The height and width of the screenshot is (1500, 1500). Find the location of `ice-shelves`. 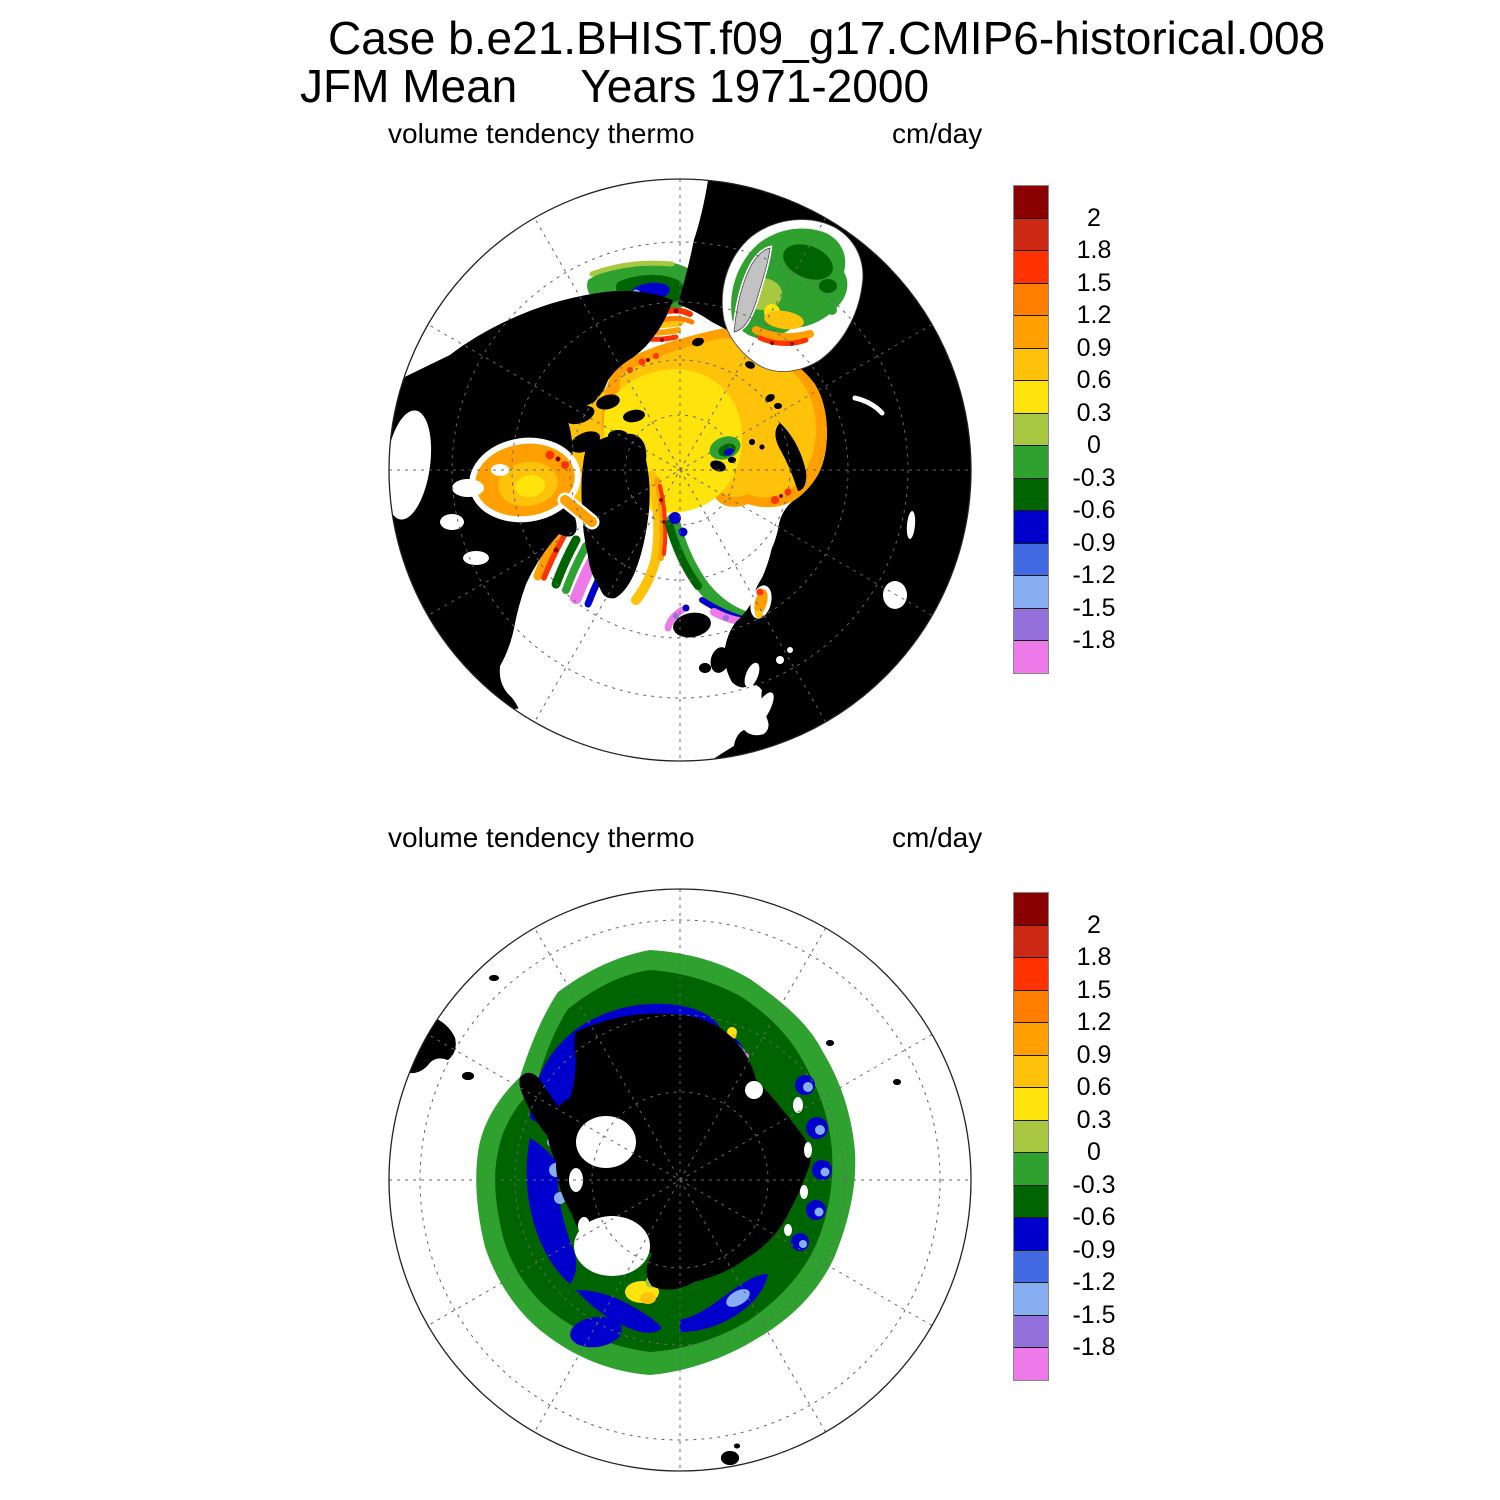

ice-shelves is located at coordinates (690, 1178).